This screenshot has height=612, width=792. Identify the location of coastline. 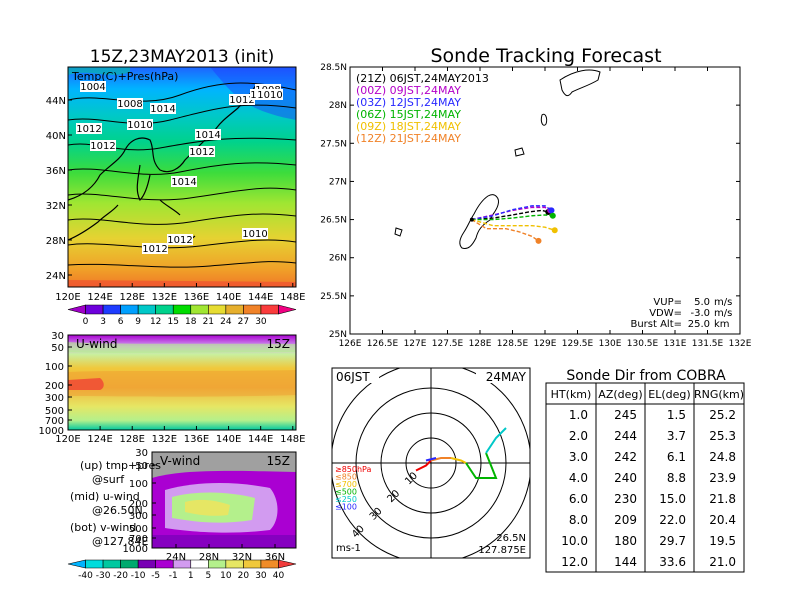
(162, 162).